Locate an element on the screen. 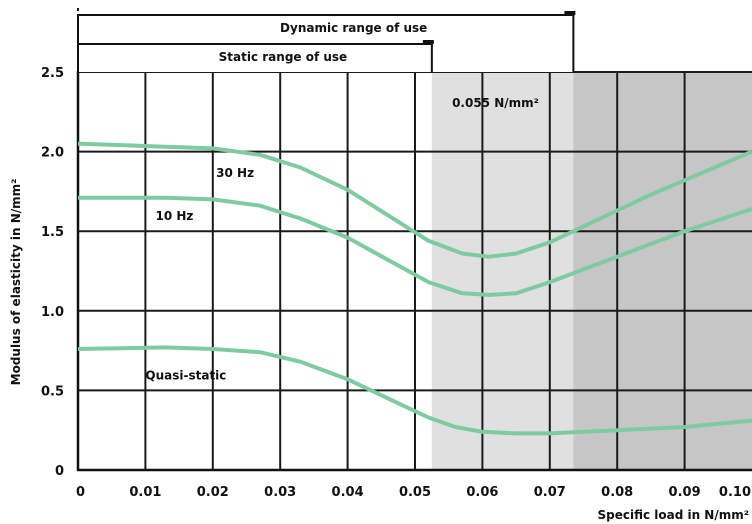 This screenshot has height=524, width=752. x-axis-title: Specific load in N/mm² is located at coordinates (673, 515).